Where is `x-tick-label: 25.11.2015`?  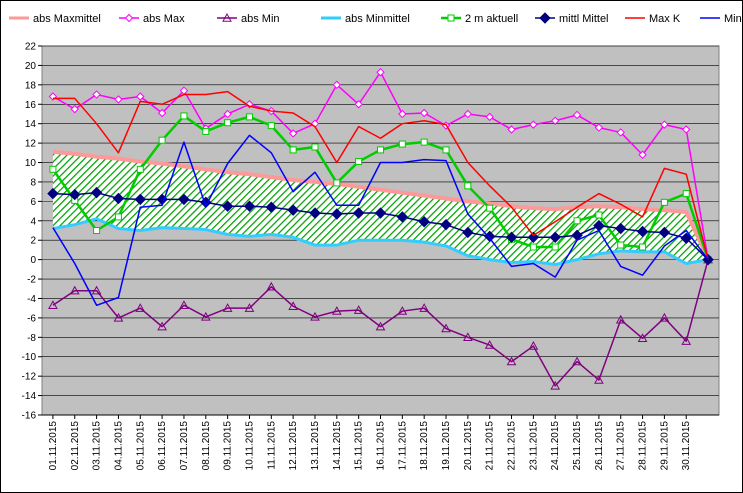
x-tick-label: 25.11.2015 is located at coordinates (577, 446).